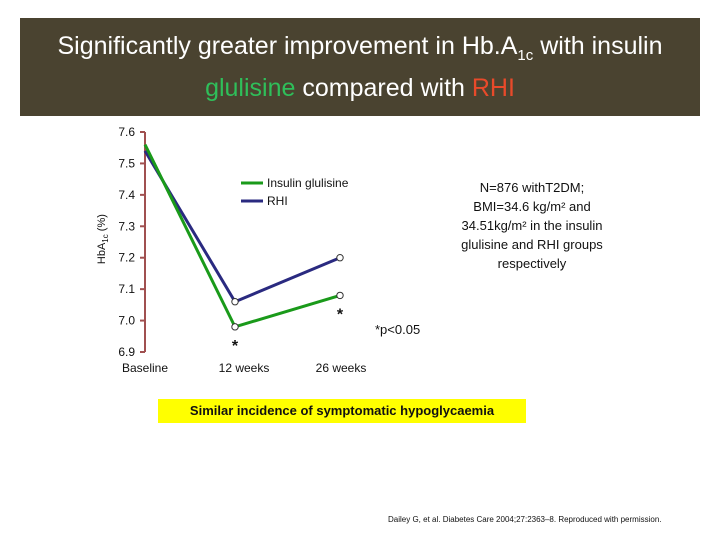 This screenshot has height=540, width=720. What do you see at coordinates (525, 55) in the screenshot?
I see `title-subscript: 1c` at bounding box center [525, 55].